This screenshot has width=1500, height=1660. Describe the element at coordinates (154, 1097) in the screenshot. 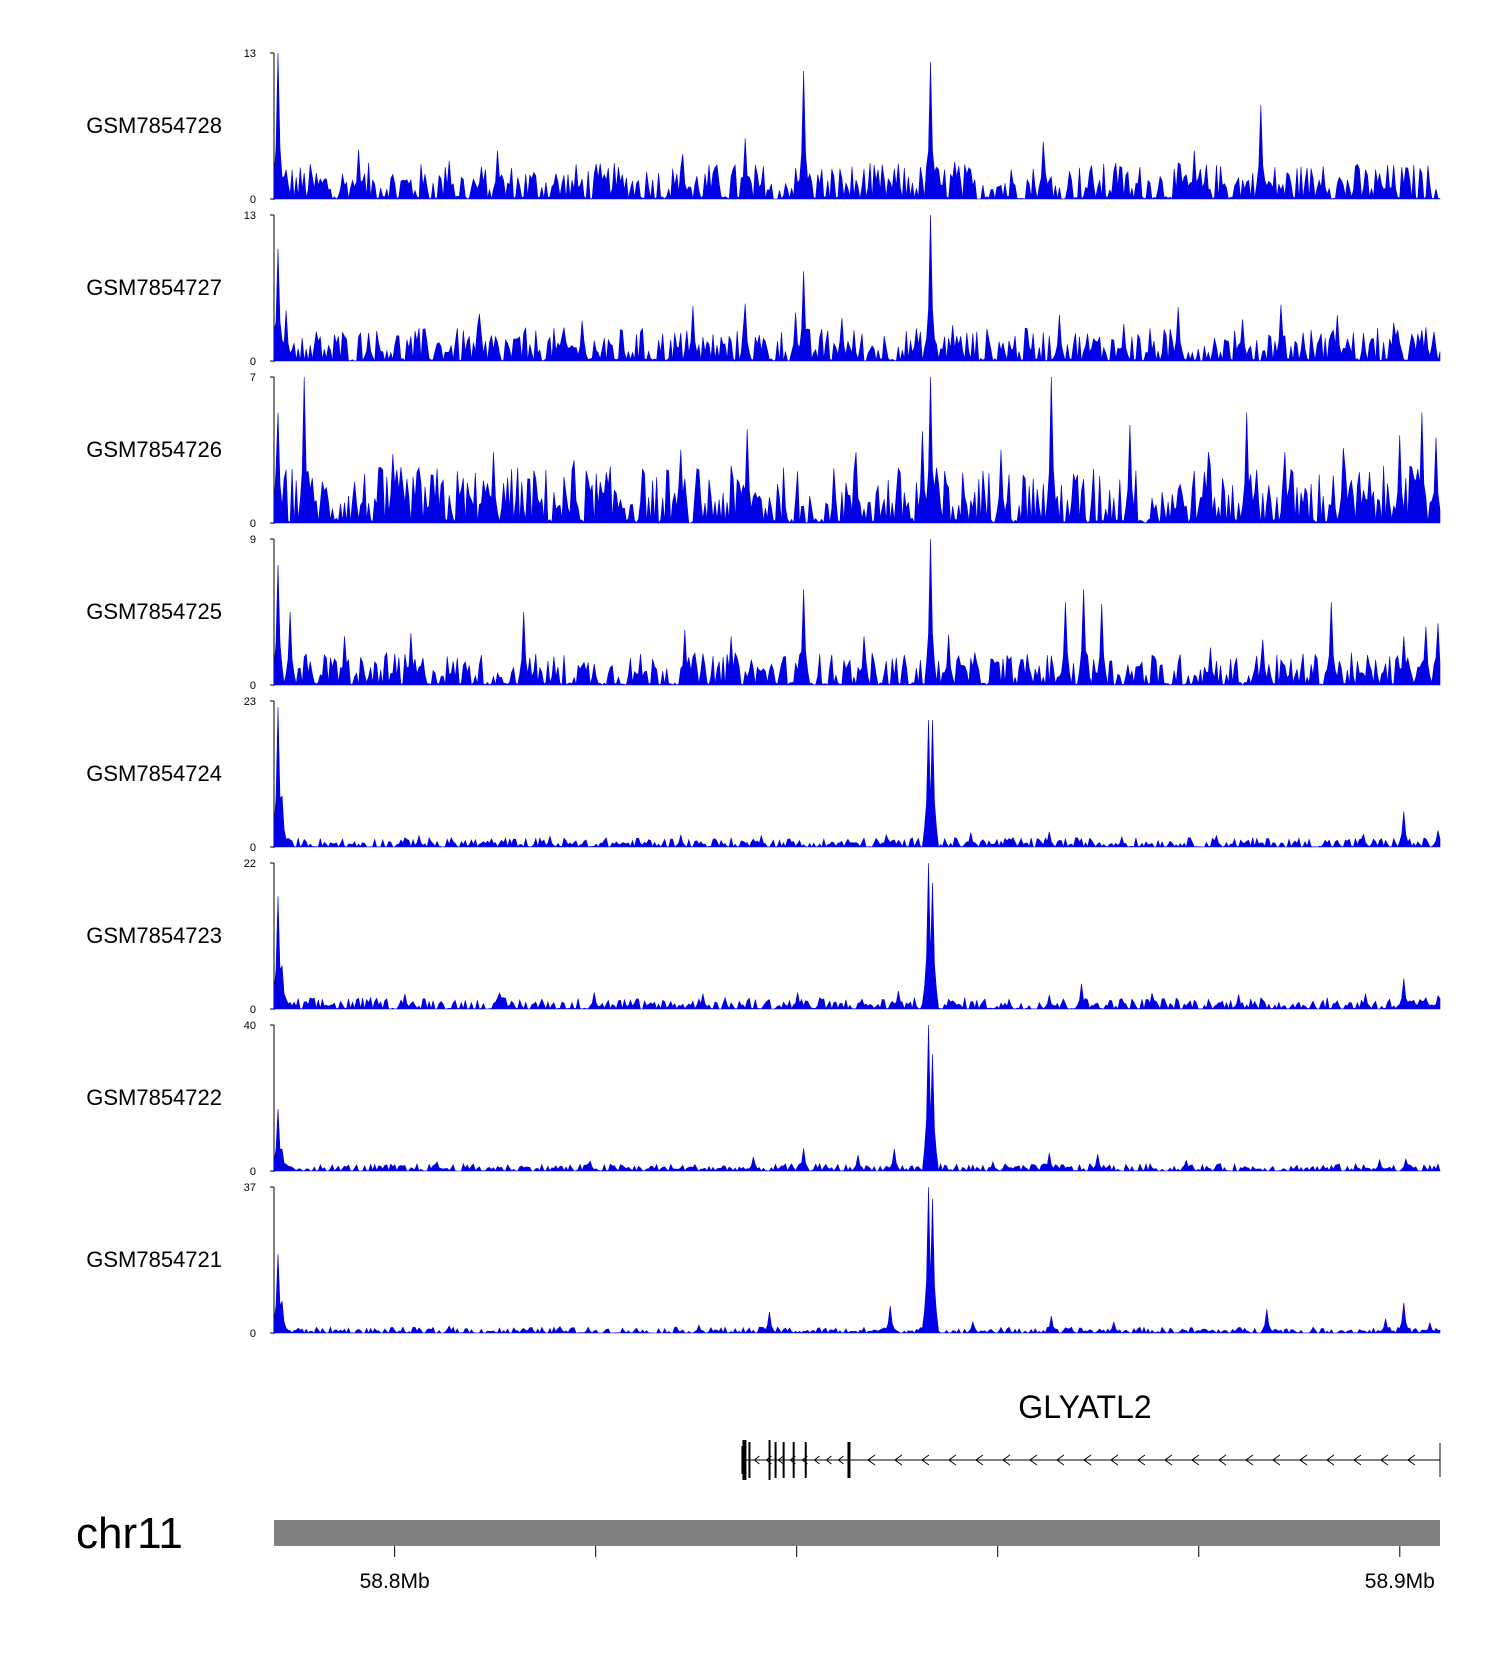

I see `track-label: GSM7854722` at that location.